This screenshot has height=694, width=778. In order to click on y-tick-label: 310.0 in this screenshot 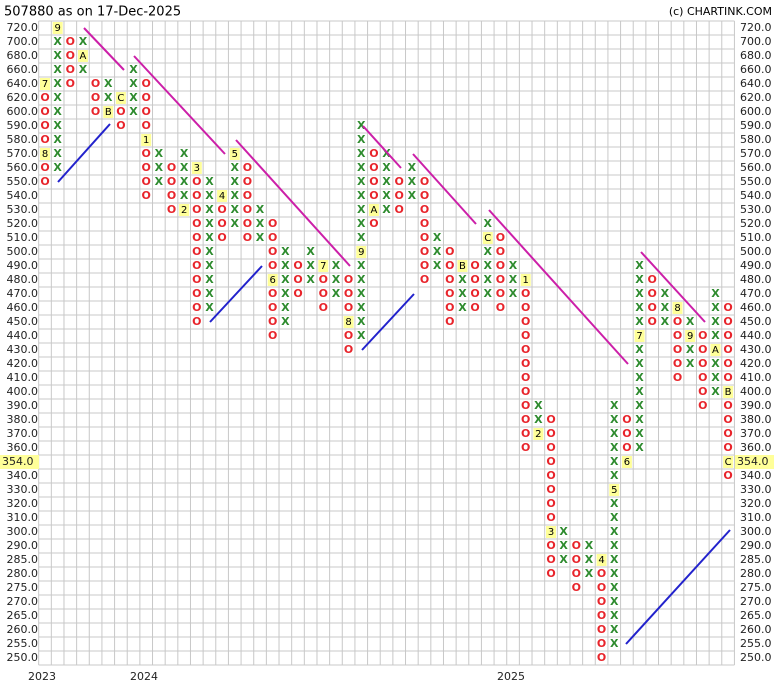, I will do `click(23, 517)`.